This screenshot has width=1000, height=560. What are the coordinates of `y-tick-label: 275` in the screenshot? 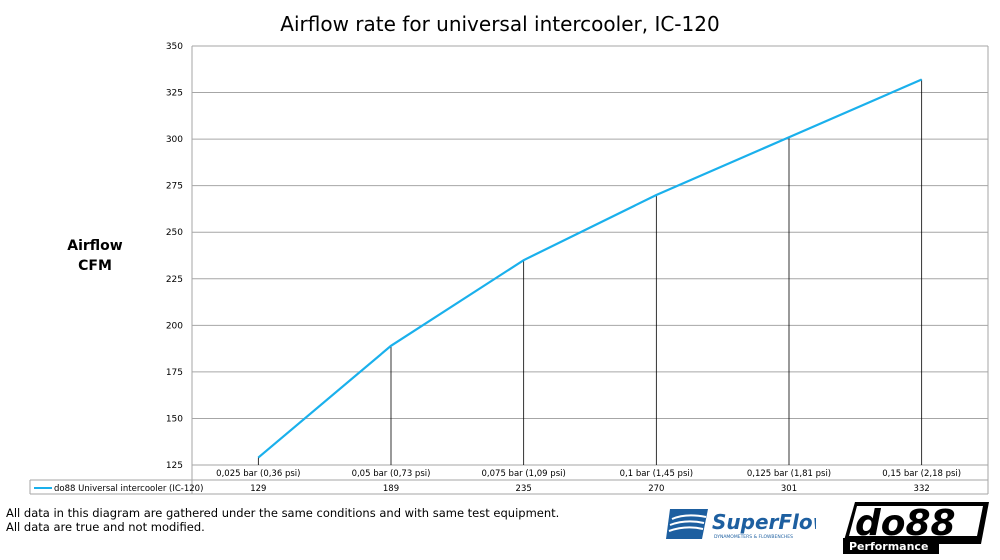 It's located at (174, 187).